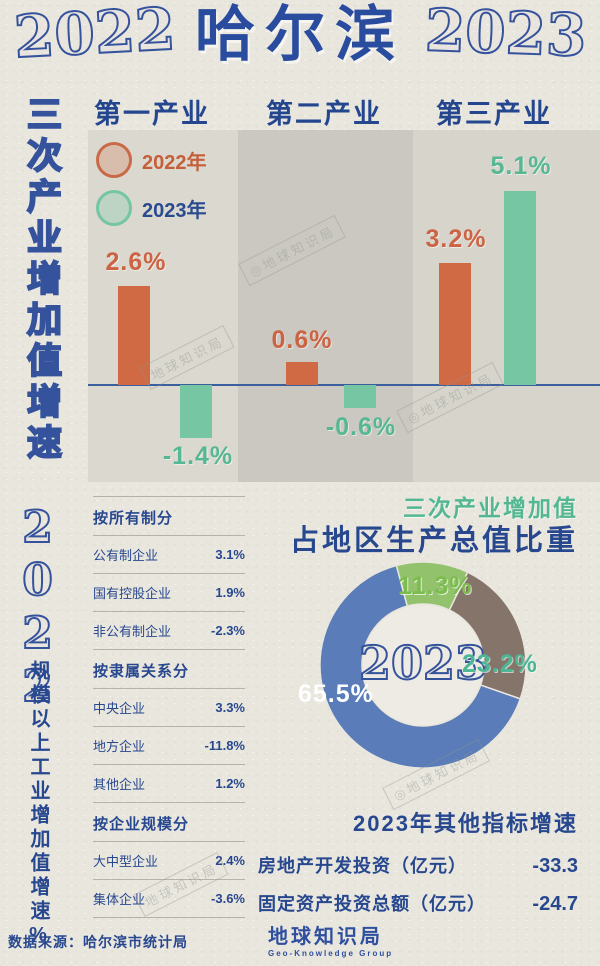 The width and height of the screenshot is (600, 966). Describe the element at coordinates (38, 805) in the screenshot. I see `vertical-title-industrial: 规模以上工业增加值增速%` at that location.